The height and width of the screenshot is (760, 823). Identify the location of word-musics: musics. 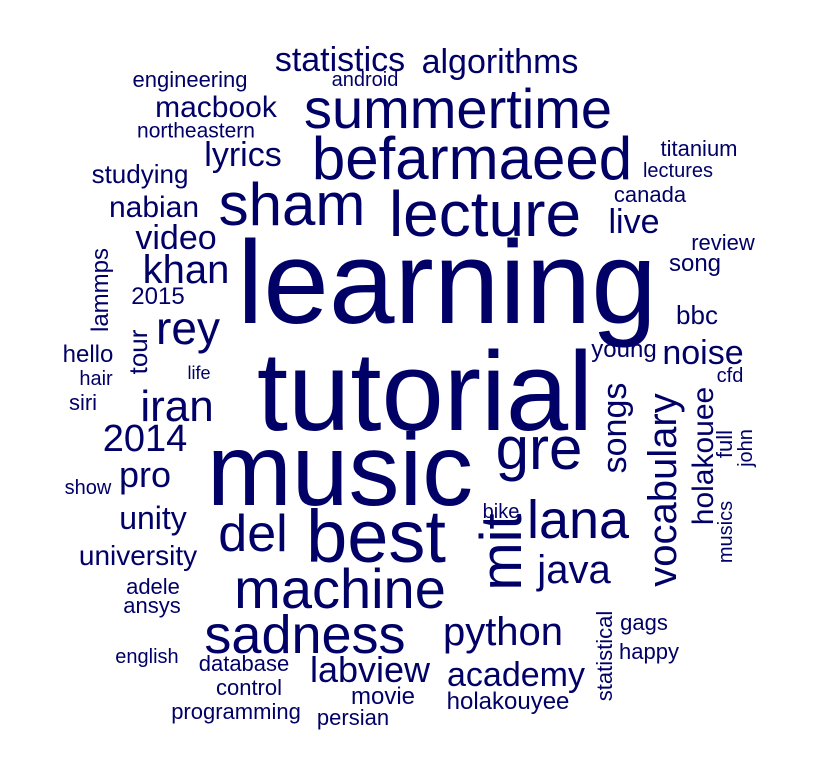
(726, 532).